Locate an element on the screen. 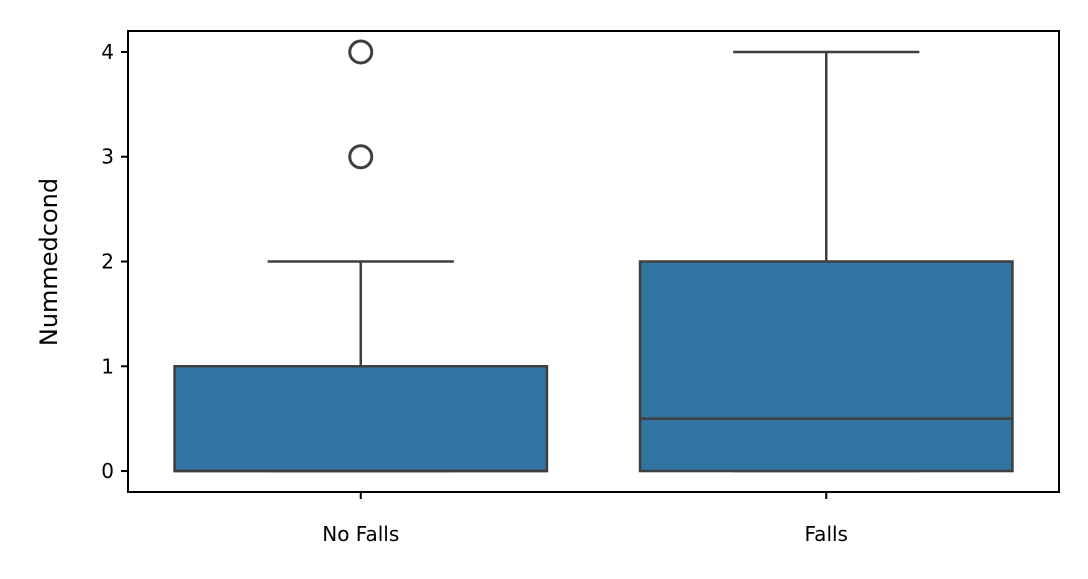 This screenshot has height=579, width=1088. y-tick-label: 0 is located at coordinates (107, 471).